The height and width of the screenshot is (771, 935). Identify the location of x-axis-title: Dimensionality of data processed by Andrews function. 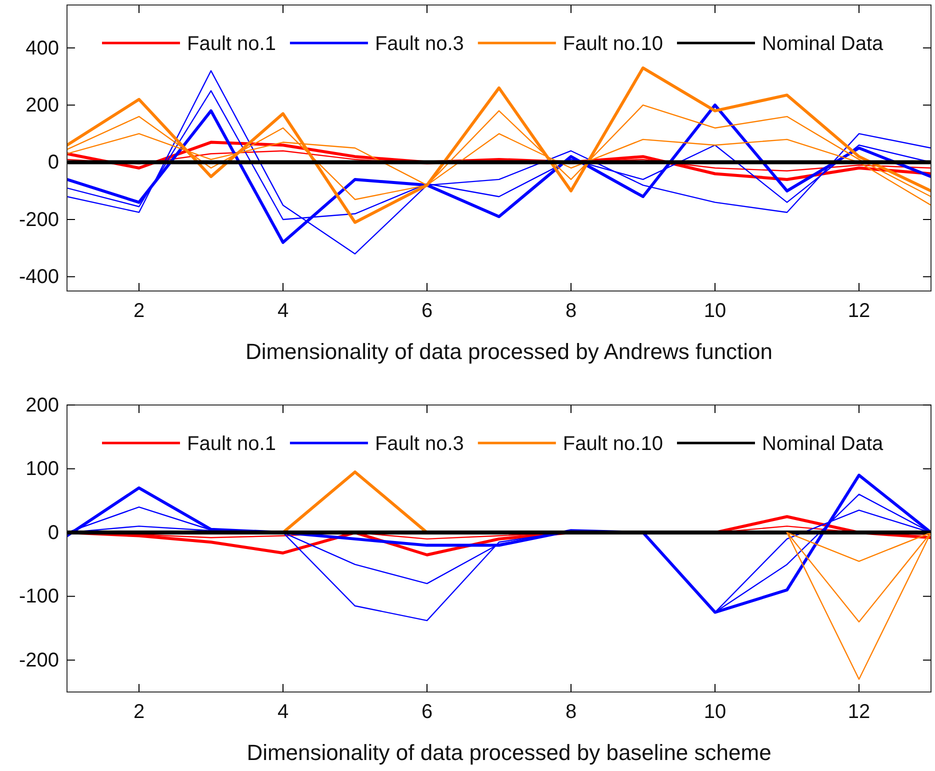
(509, 351).